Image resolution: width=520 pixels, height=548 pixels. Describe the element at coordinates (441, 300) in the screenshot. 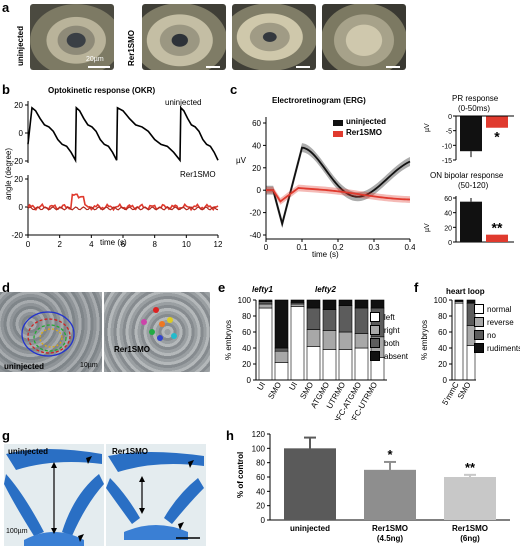

I see `f-chart-ytick-label: 100` at that location.